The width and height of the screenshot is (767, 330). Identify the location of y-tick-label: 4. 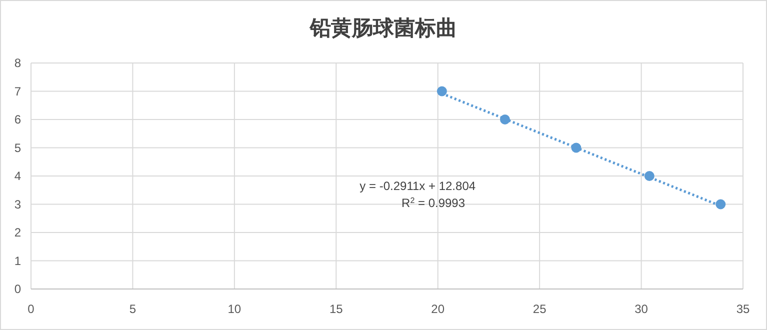
(18, 176).